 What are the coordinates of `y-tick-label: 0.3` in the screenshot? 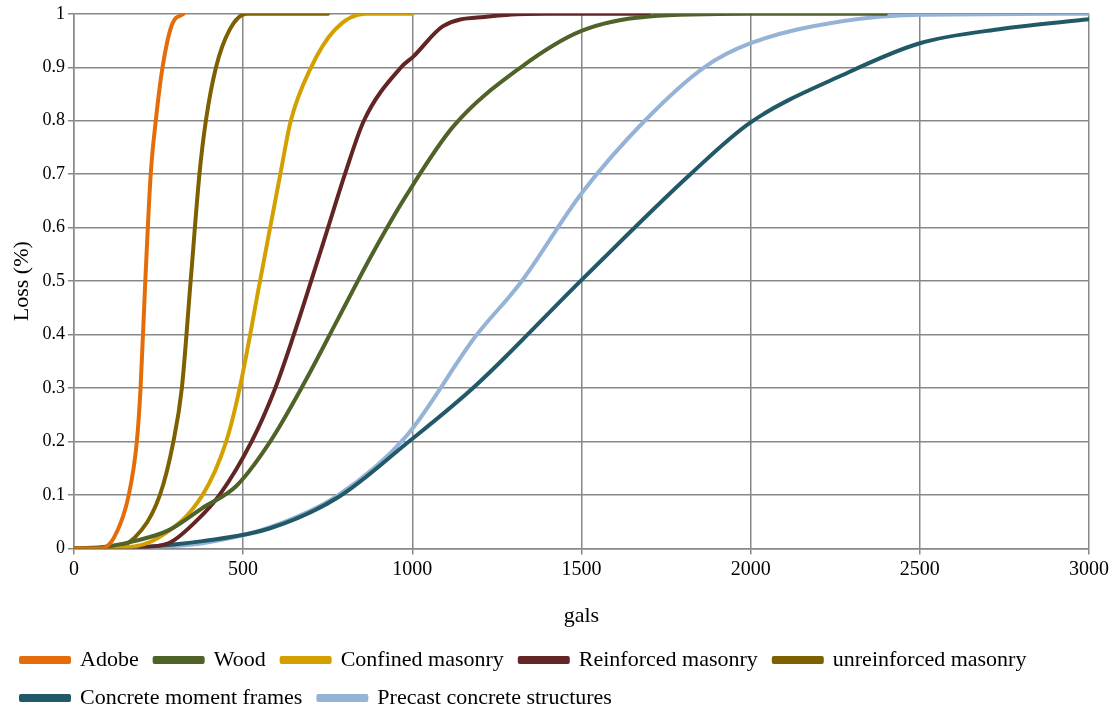 It's located at (53, 386).